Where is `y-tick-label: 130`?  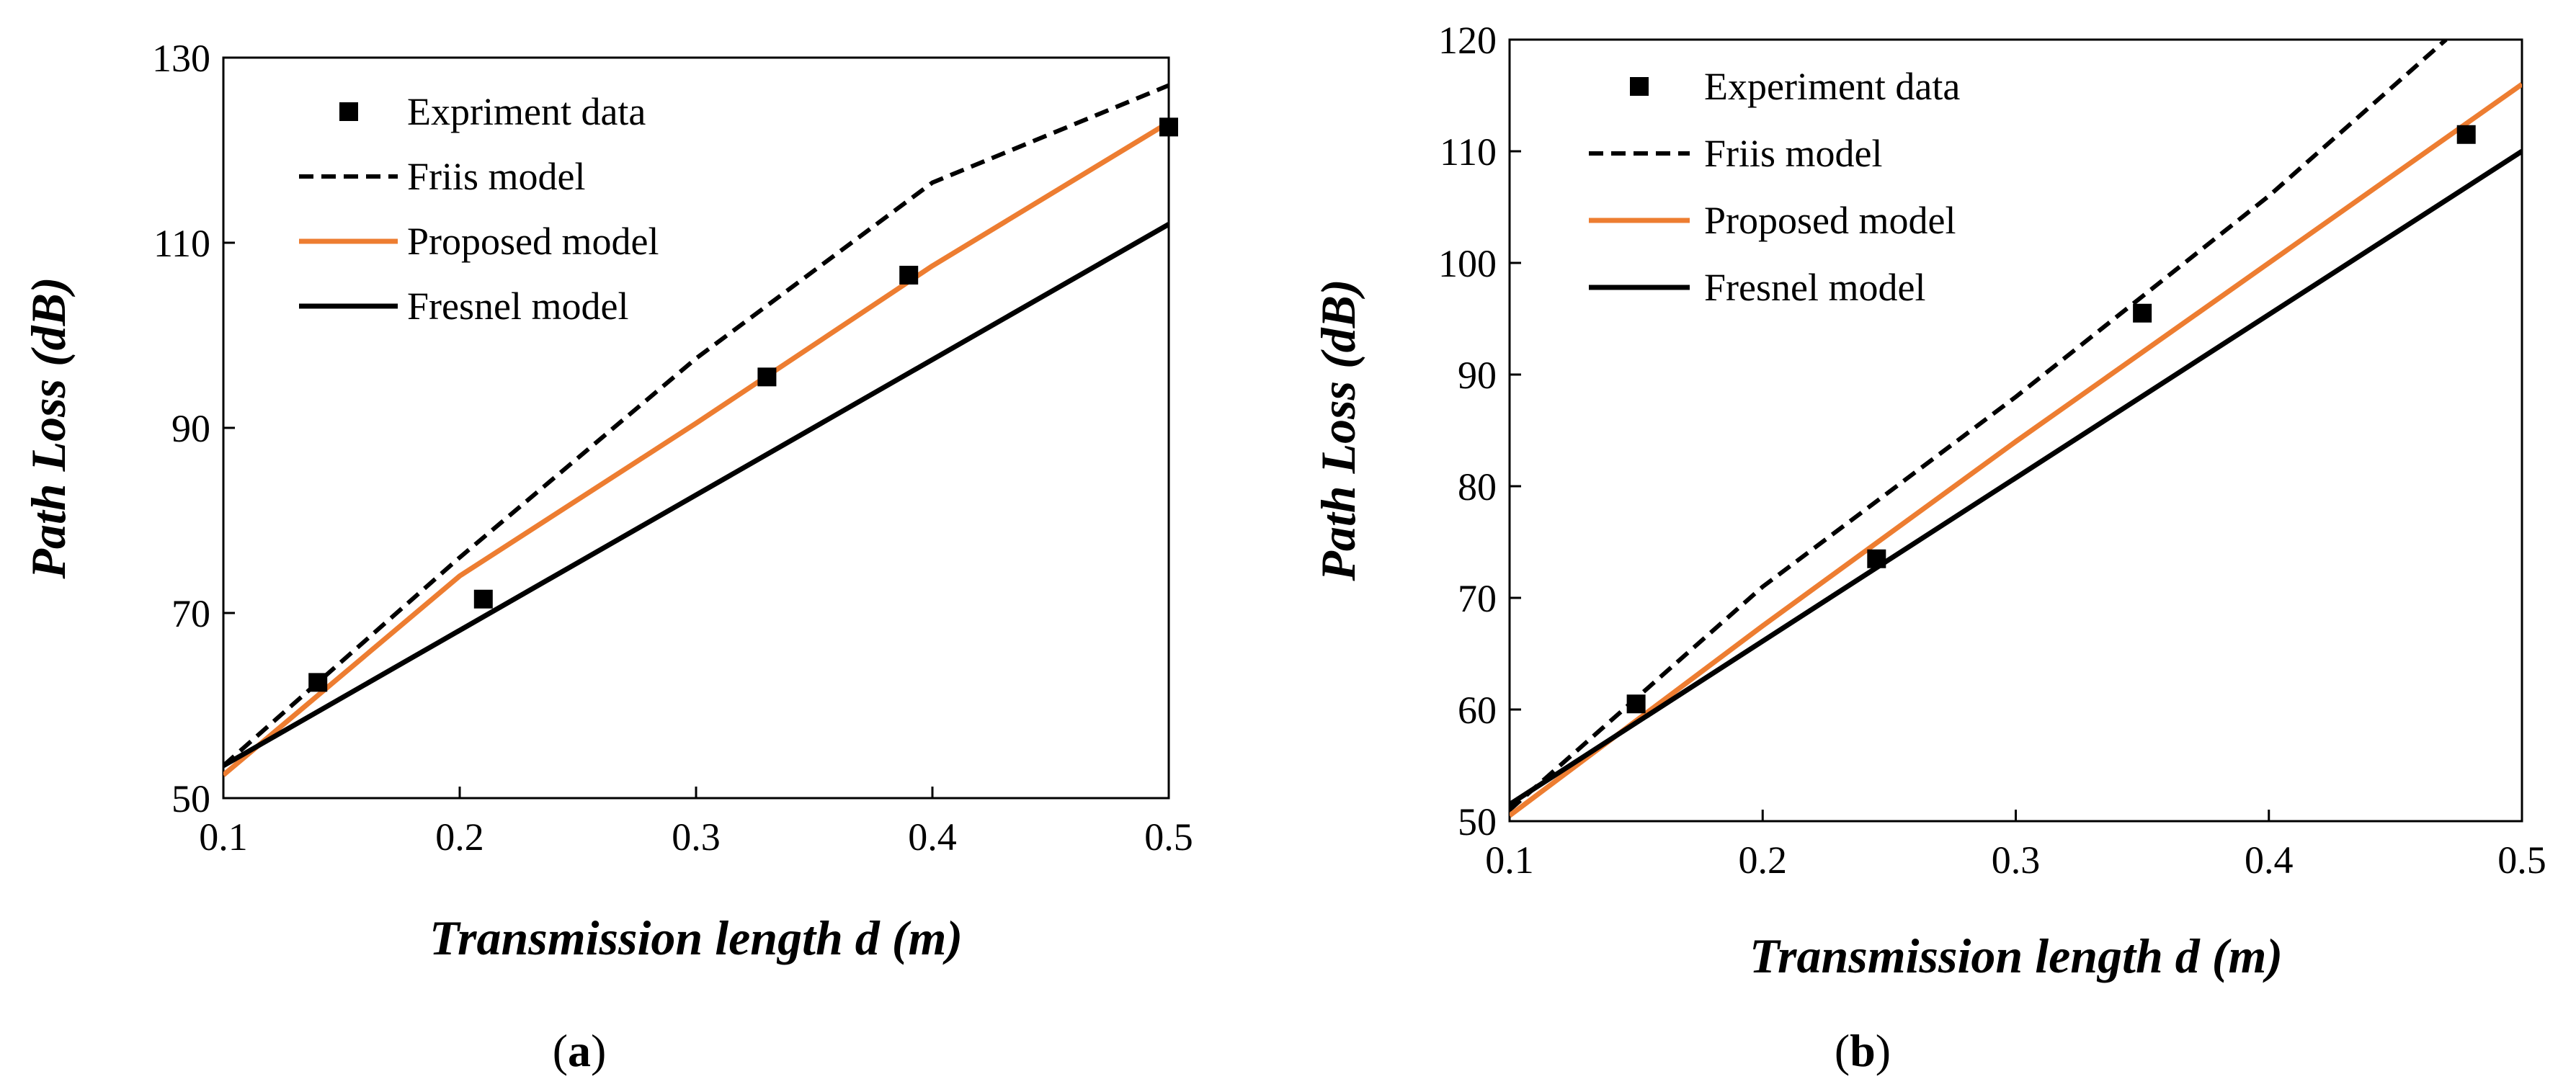
y-tick-label: 130 is located at coordinates (181, 58).